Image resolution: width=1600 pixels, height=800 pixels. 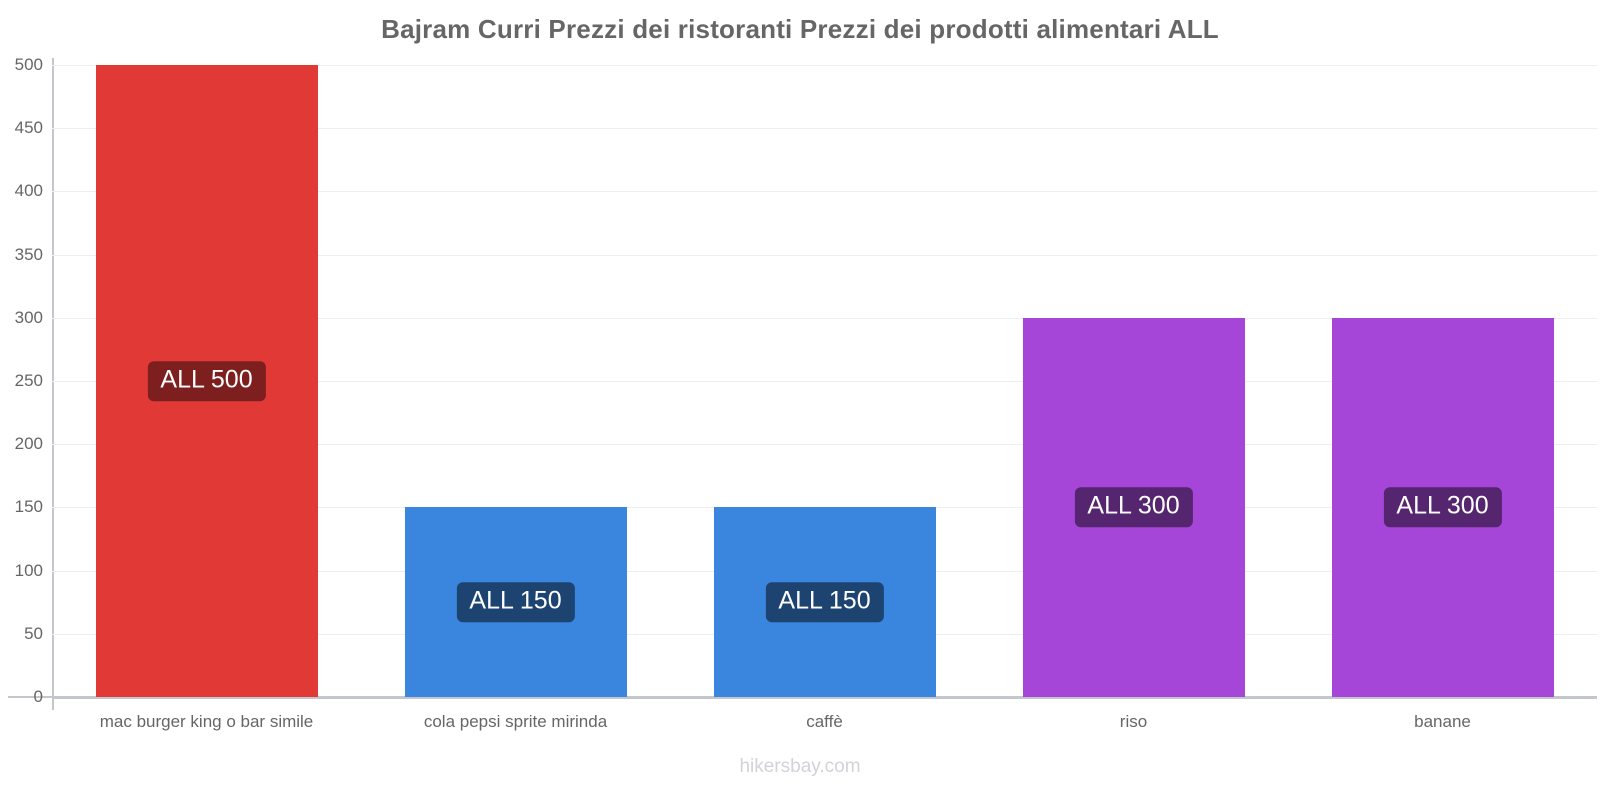 I want to click on y-axis-tick-label: 150, so click(x=28, y=507).